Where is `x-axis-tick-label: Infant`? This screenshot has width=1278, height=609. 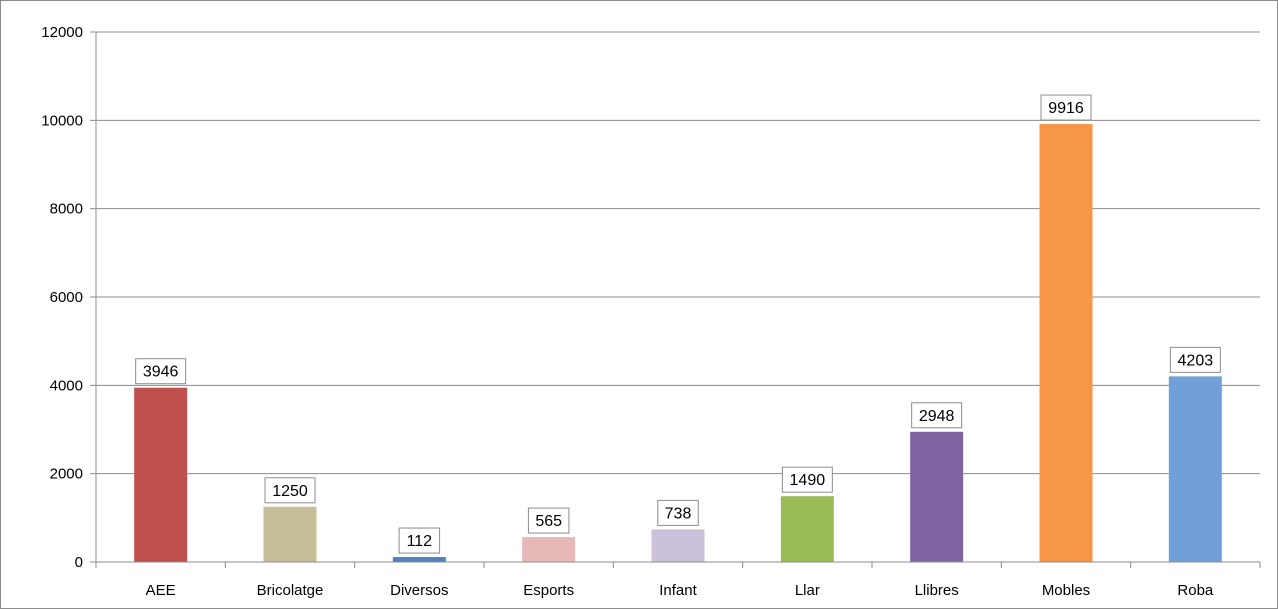 x-axis-tick-label: Infant is located at coordinates (678, 590).